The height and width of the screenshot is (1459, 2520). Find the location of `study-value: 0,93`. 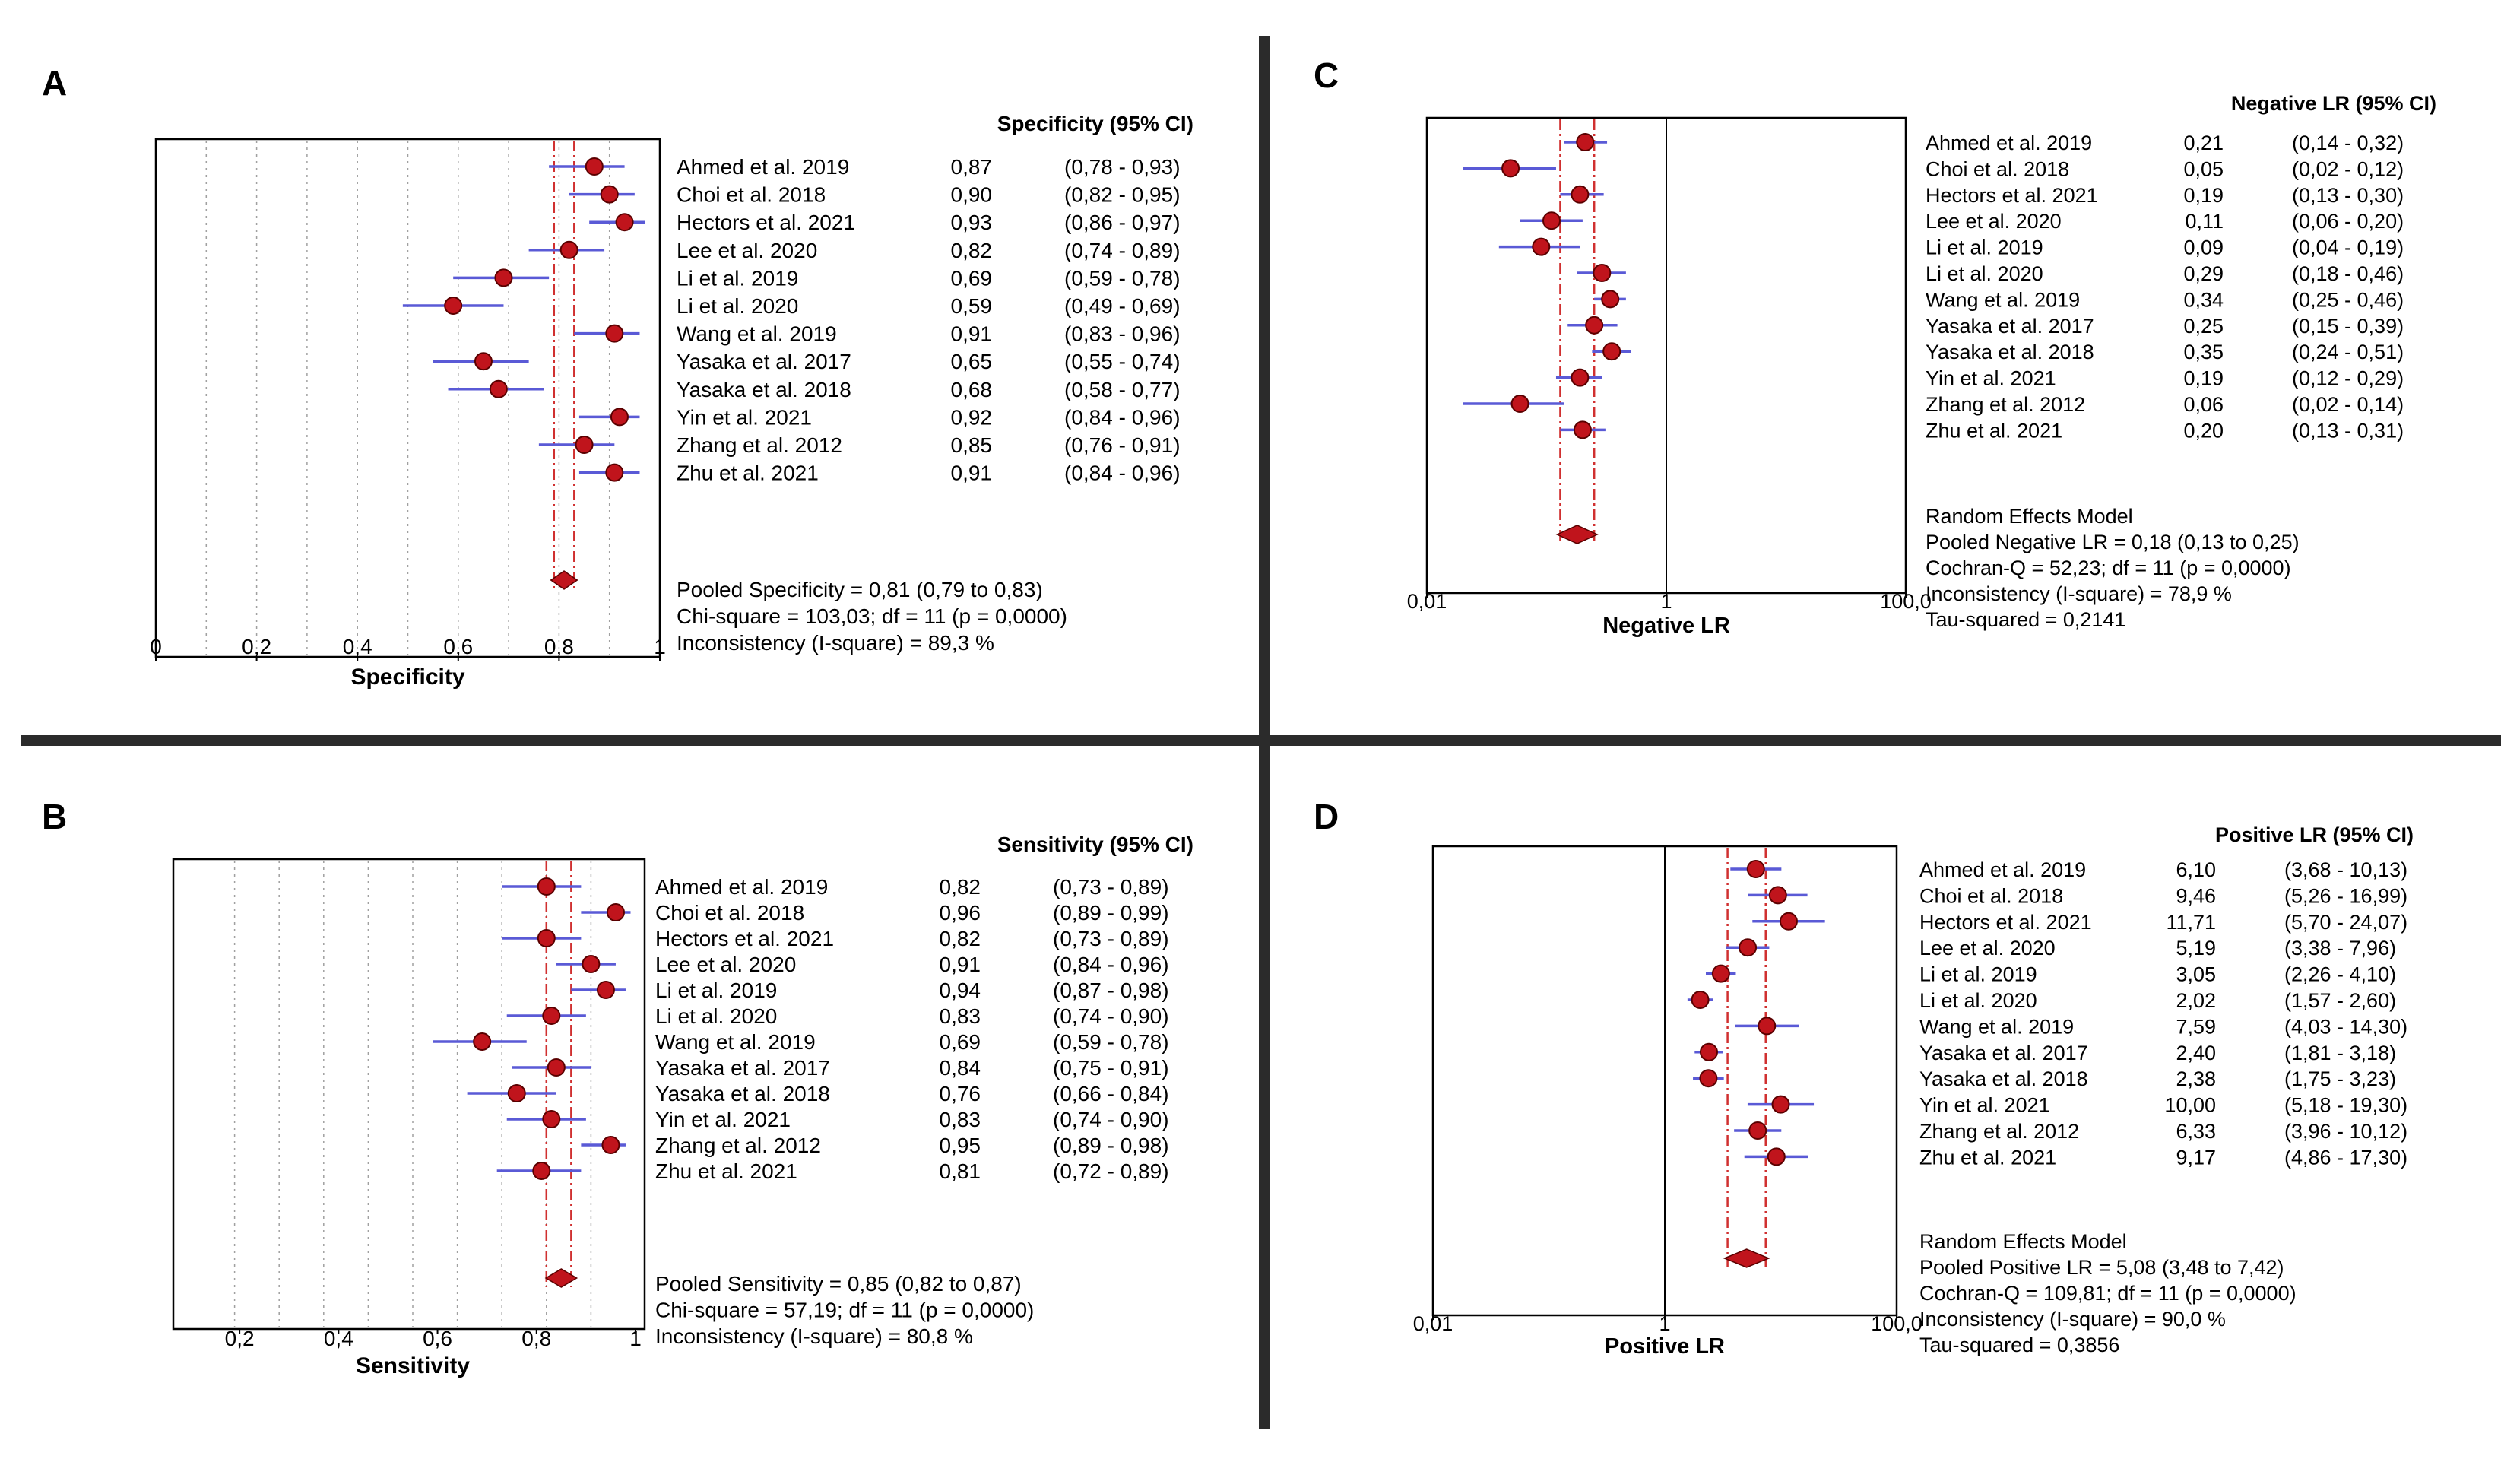

study-value: 0,93 is located at coordinates (972, 222).